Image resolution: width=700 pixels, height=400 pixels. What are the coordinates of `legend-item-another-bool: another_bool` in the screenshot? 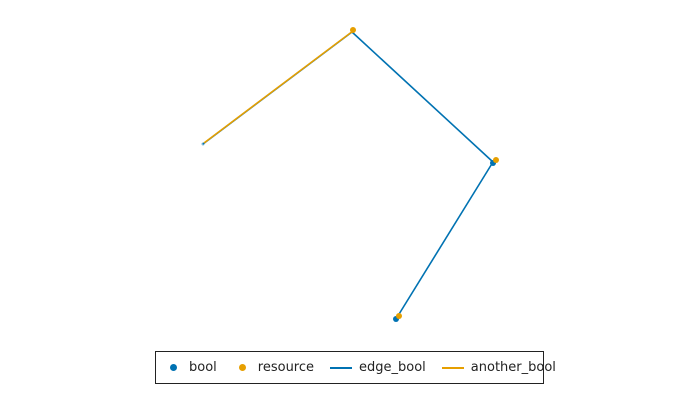 It's located at (498, 367).